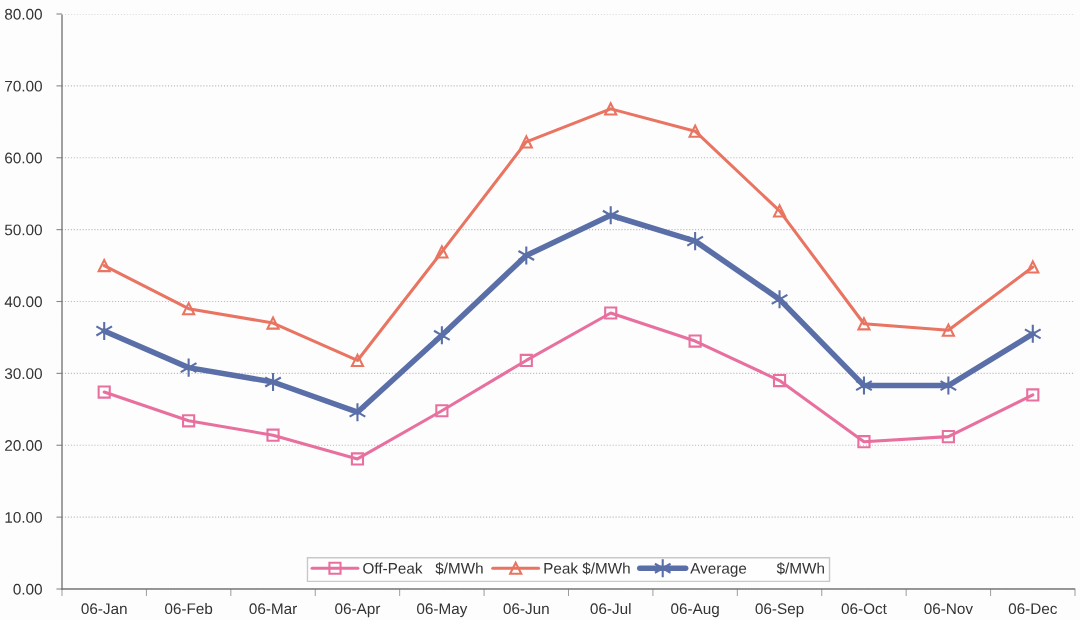 This screenshot has width=1080, height=620. I want to click on x-tick-label: 06-May, so click(442, 610).